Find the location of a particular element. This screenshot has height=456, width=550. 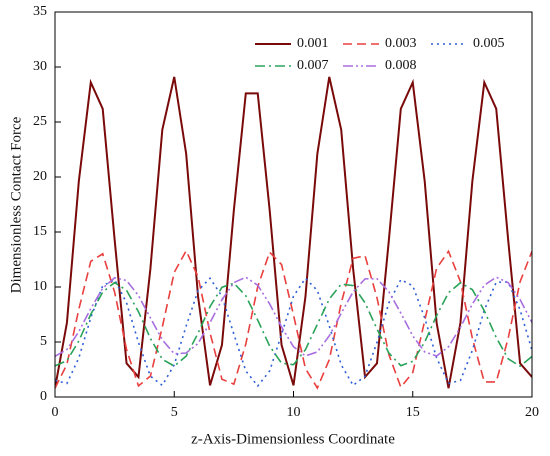

x-tick-label: 0 is located at coordinates (55, 412).